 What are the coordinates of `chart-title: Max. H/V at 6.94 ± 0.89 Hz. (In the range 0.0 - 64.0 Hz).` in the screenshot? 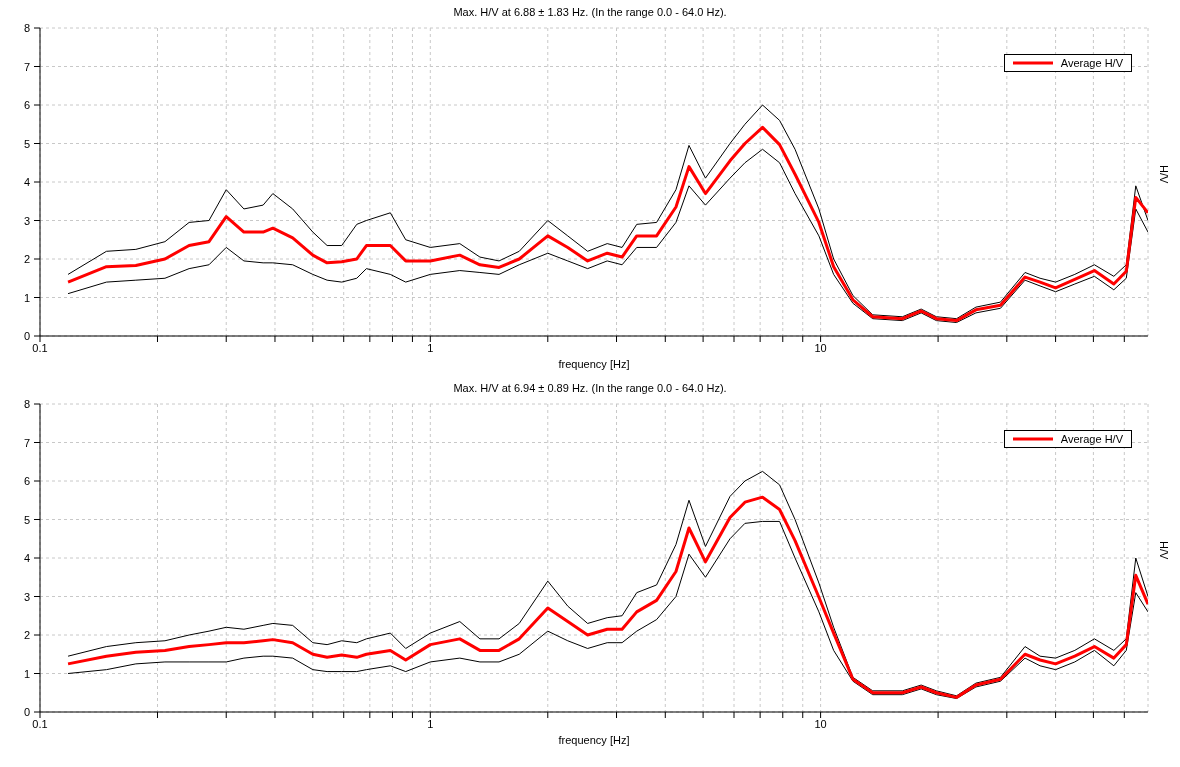 It's located at (590, 388).